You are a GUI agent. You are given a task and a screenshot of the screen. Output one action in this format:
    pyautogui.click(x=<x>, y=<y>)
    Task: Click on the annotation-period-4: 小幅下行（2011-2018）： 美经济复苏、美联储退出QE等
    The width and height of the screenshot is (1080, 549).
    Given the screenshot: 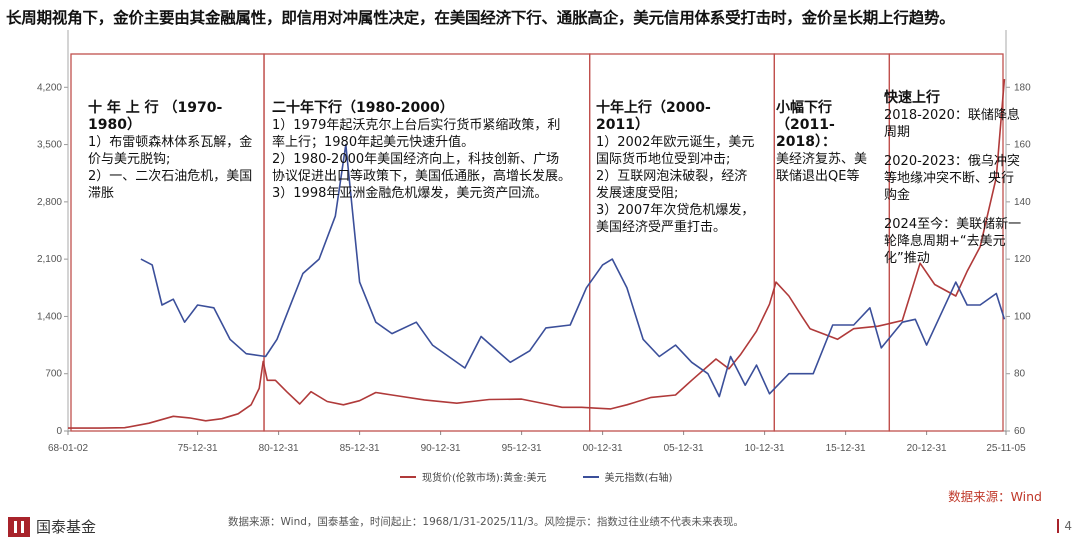 What is the action you would take?
    pyautogui.click(x=824, y=142)
    